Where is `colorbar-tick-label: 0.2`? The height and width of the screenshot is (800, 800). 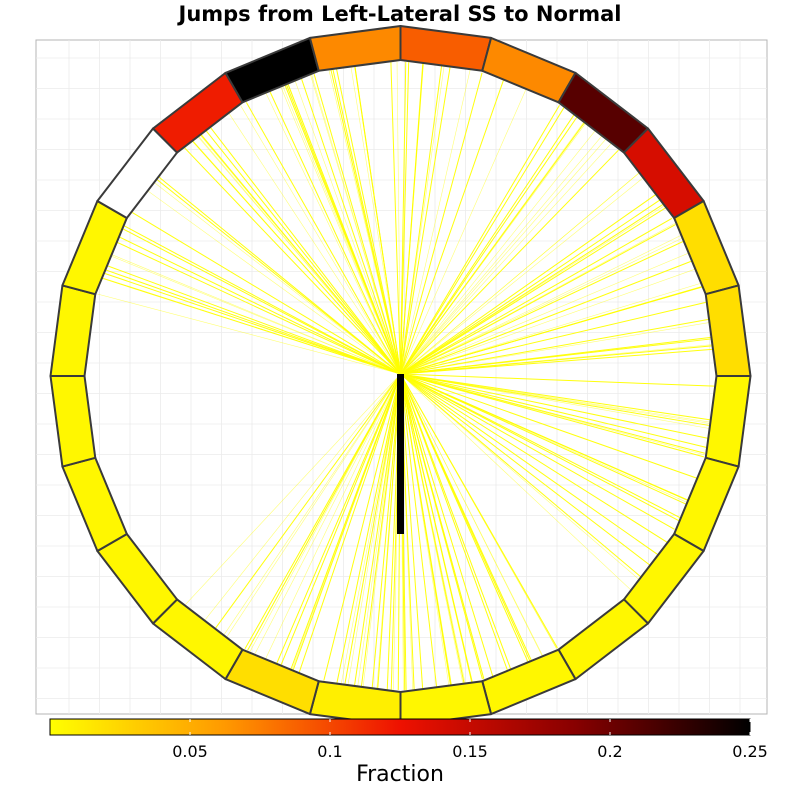
colorbar-tick-label: 0.2 is located at coordinates (609, 751).